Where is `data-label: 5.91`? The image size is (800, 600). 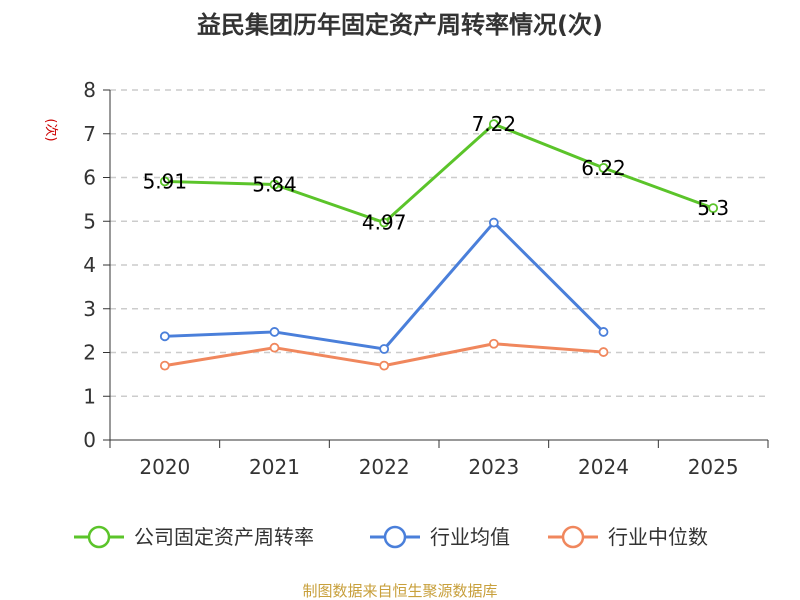
data-label: 5.91 is located at coordinates (165, 181).